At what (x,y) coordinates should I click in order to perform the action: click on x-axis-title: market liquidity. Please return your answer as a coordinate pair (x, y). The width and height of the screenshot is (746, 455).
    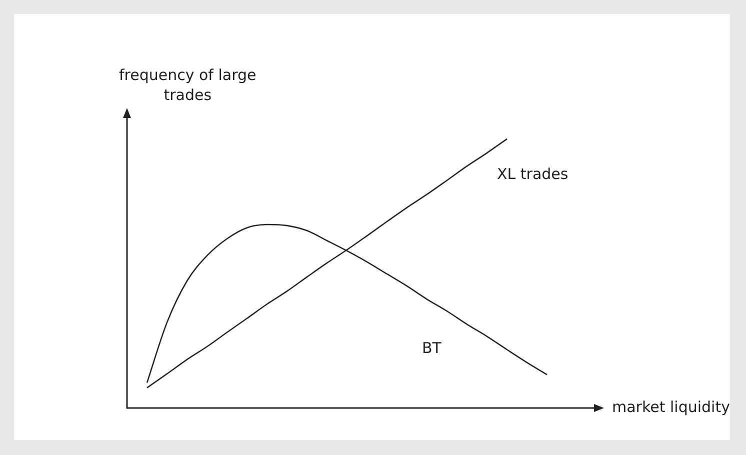
    Looking at the image, I should click on (671, 407).